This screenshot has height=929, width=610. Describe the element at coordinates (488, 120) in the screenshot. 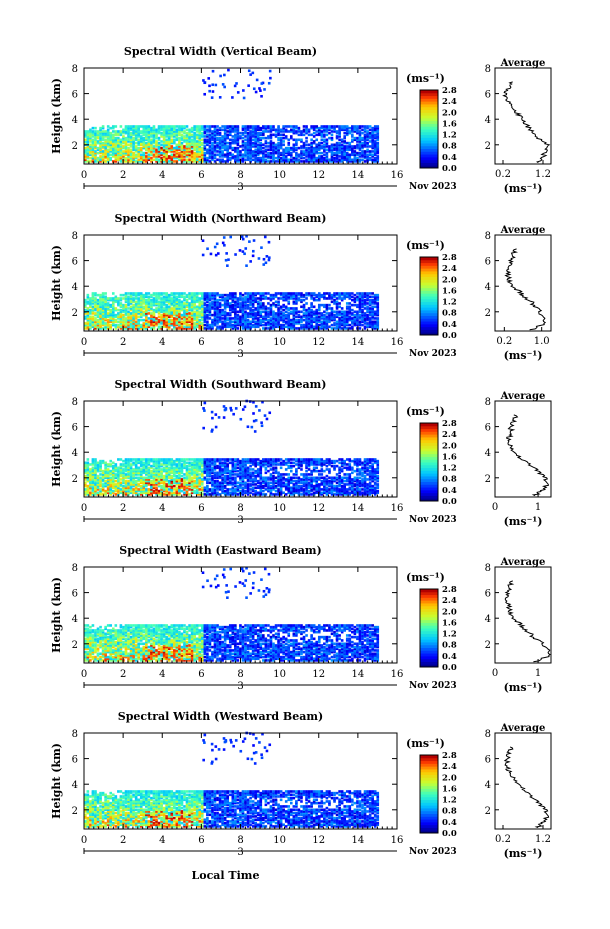

I see `avg-y-tick-label: 4` at that location.